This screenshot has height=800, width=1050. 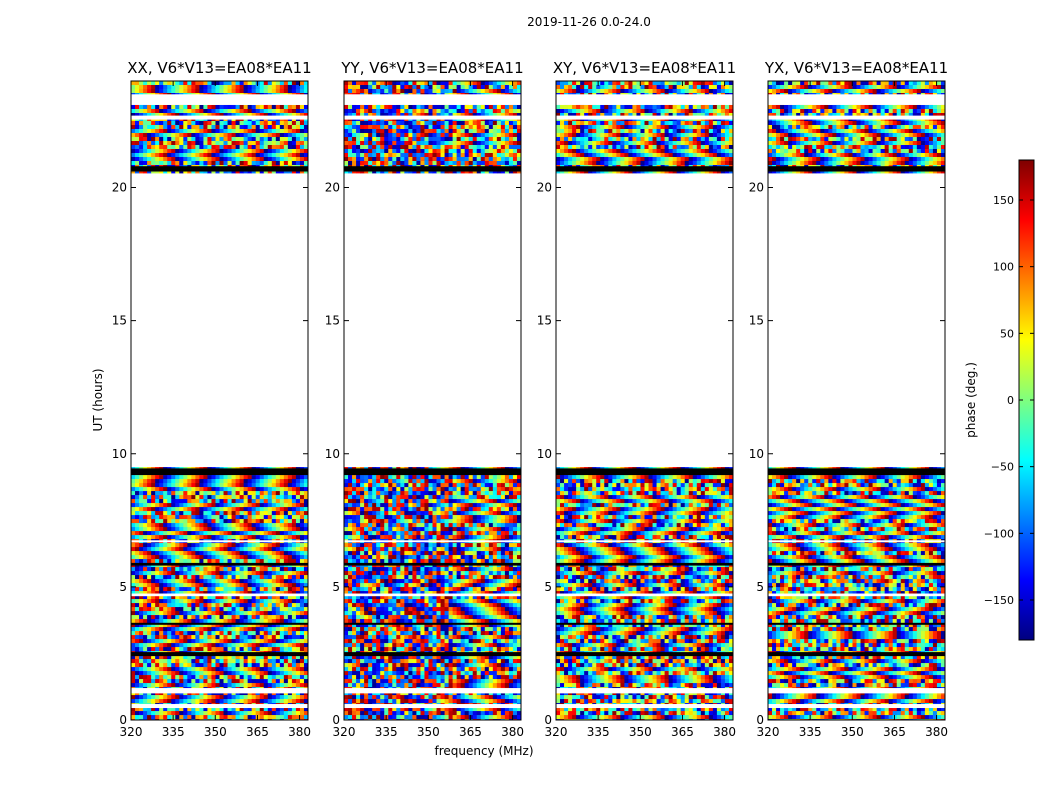 What do you see at coordinates (98, 399) in the screenshot?
I see `y-axis-label: UT (hours)` at bounding box center [98, 399].